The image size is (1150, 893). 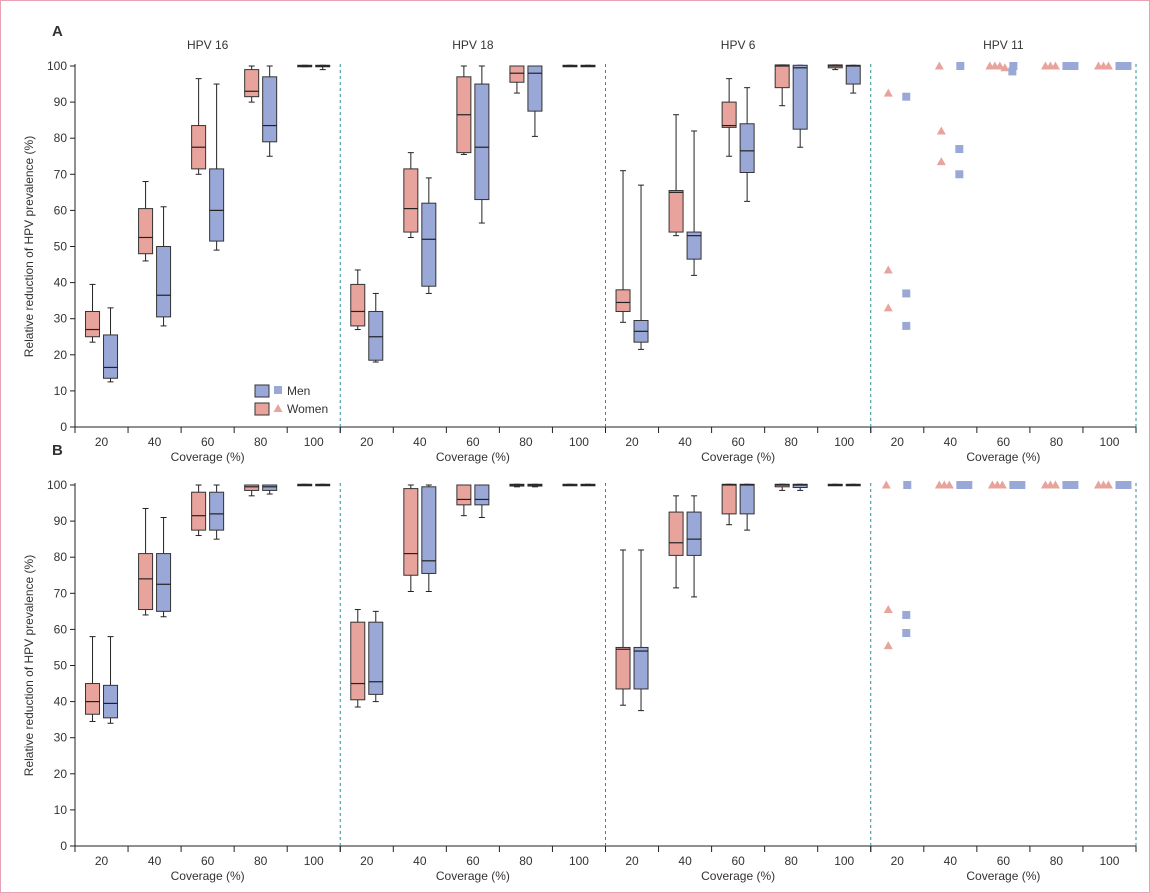 What do you see at coordinates (473, 45) in the screenshot?
I see `subplot-title: HPV 18` at bounding box center [473, 45].